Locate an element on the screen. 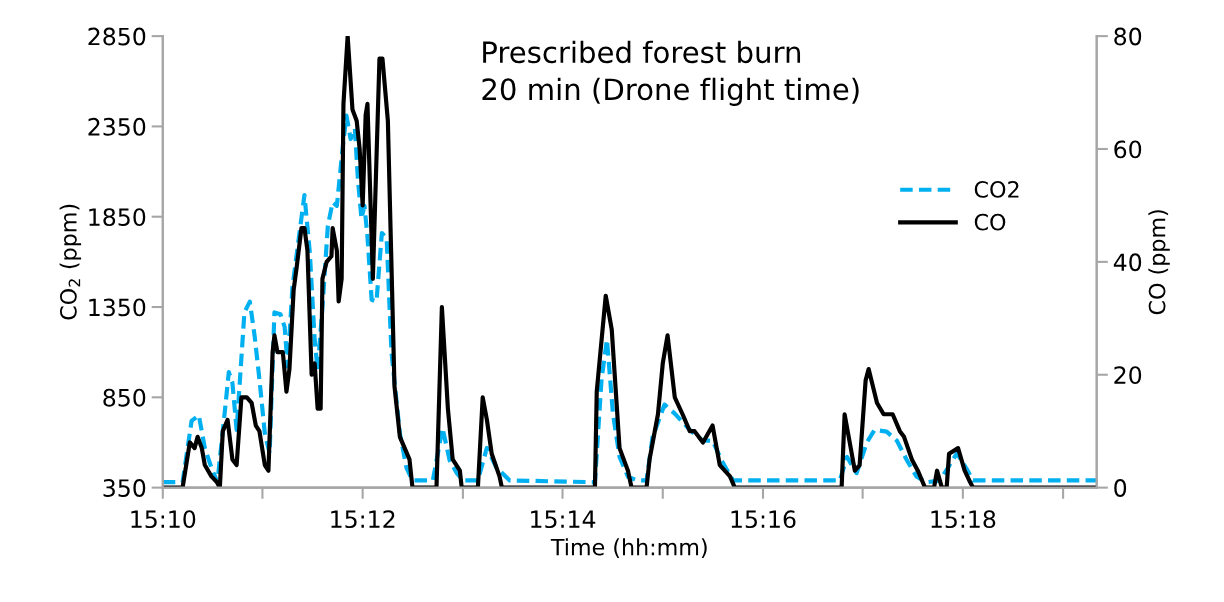  legend-label: CO2 is located at coordinates (996, 189).